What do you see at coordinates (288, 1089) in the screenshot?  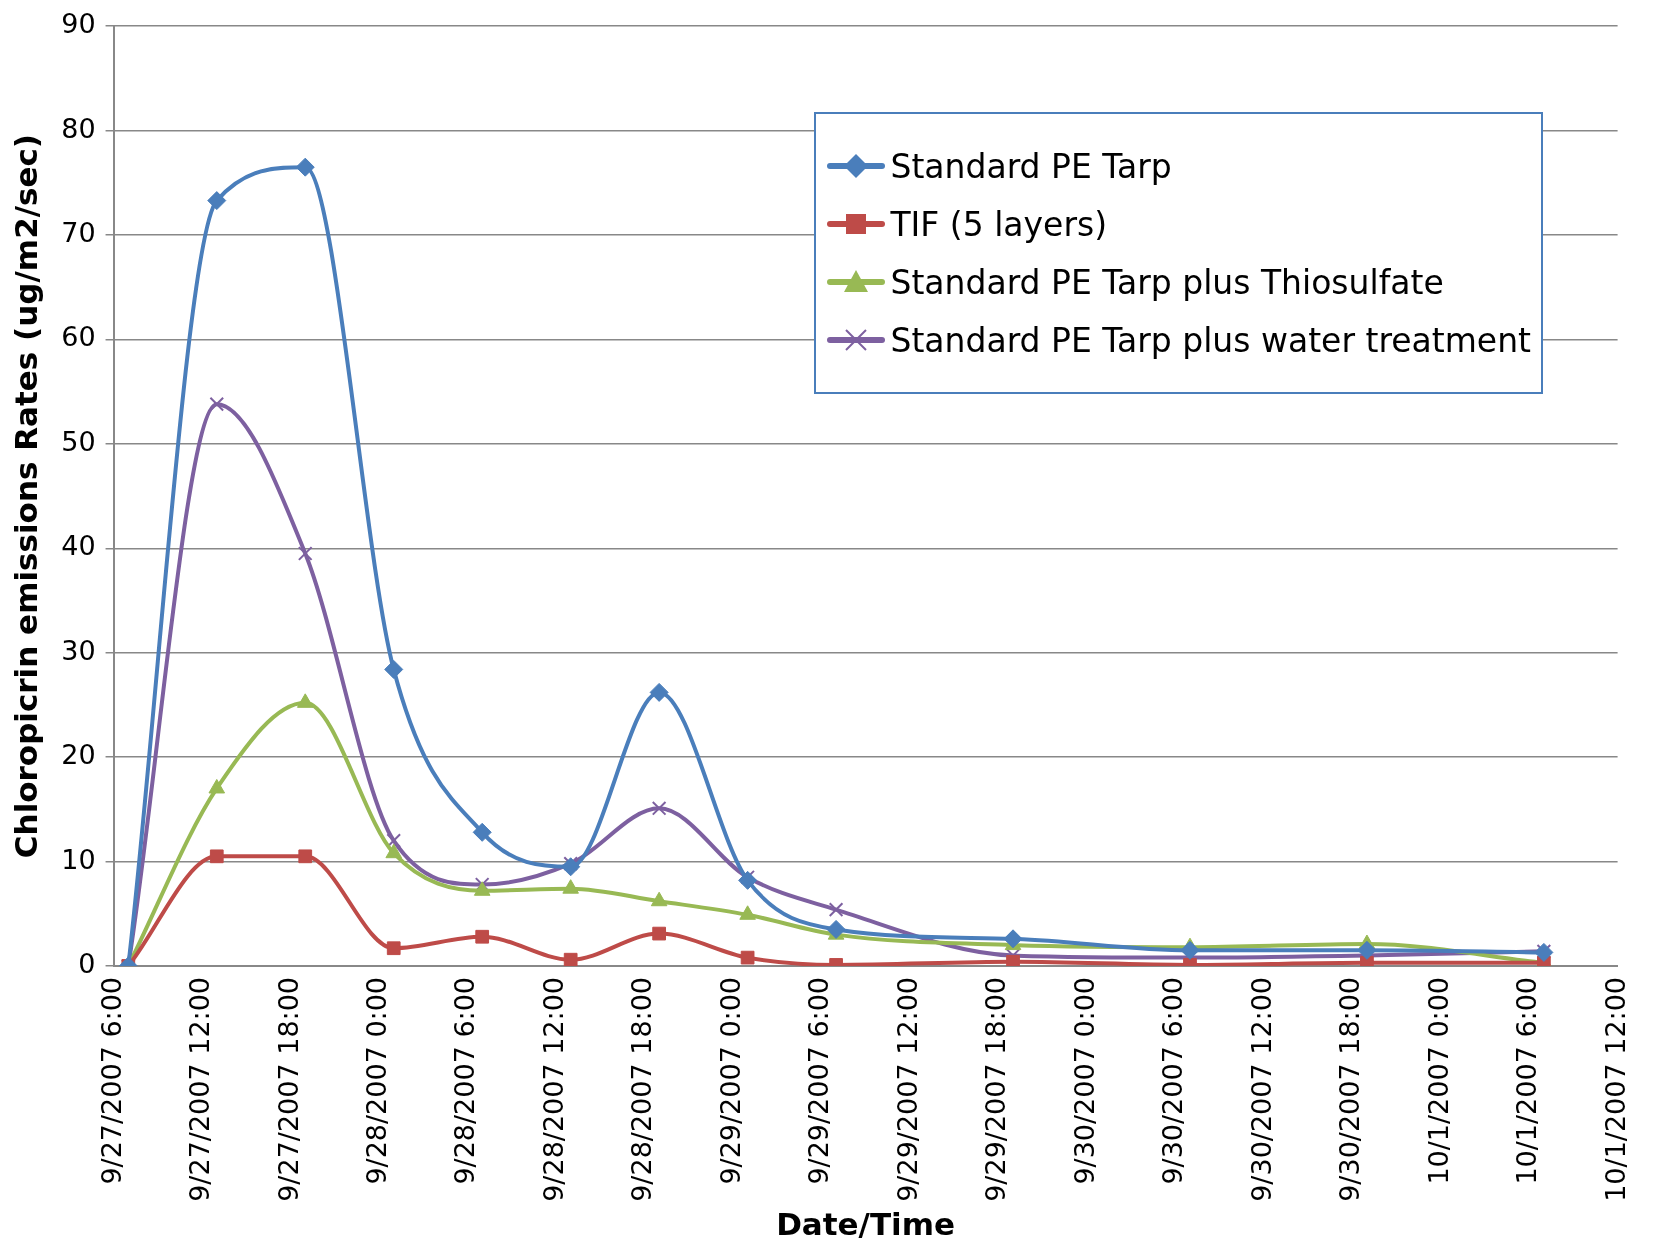 I see `x-tick-label: 9/27/2007 18:00` at bounding box center [288, 1089].